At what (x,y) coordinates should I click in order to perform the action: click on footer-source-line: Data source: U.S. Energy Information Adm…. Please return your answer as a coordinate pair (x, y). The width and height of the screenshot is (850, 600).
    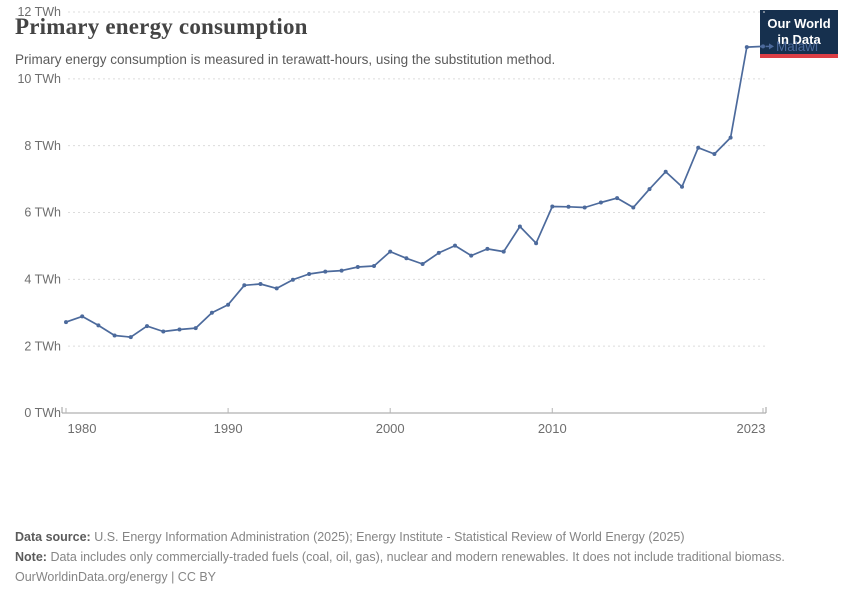
    Looking at the image, I should click on (425, 537).